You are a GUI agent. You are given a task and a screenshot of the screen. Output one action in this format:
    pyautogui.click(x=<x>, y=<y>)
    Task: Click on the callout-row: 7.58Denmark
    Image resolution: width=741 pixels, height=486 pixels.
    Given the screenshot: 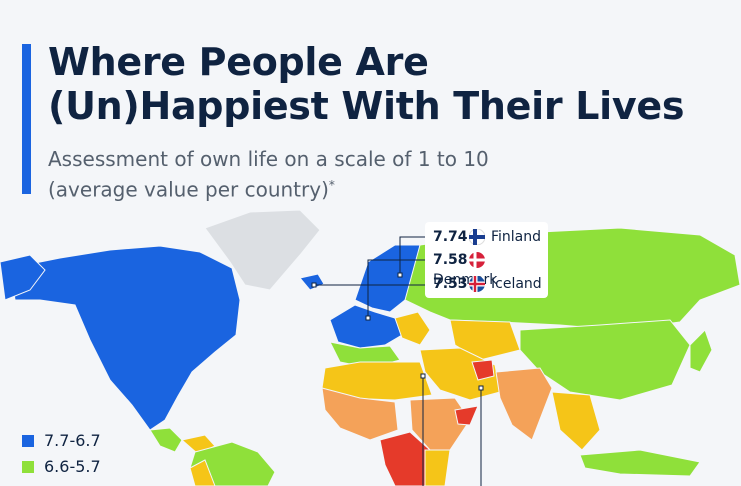 What is the action you would take?
    pyautogui.click(x=490, y=269)
    